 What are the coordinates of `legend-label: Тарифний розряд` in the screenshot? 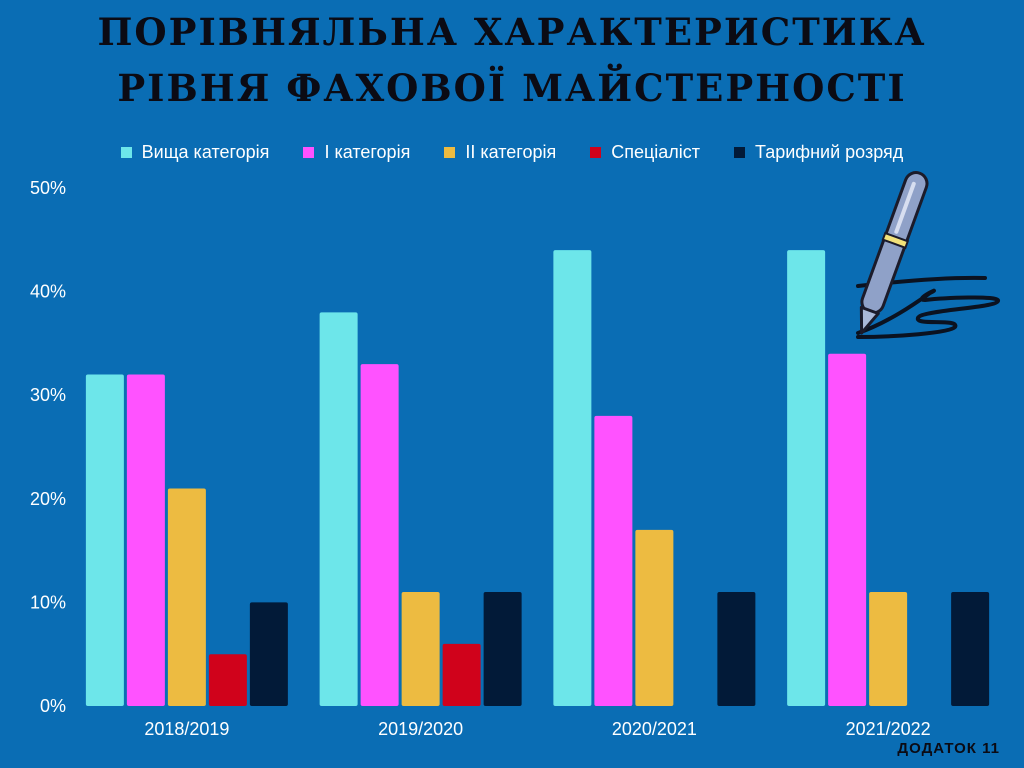 It's located at (829, 152).